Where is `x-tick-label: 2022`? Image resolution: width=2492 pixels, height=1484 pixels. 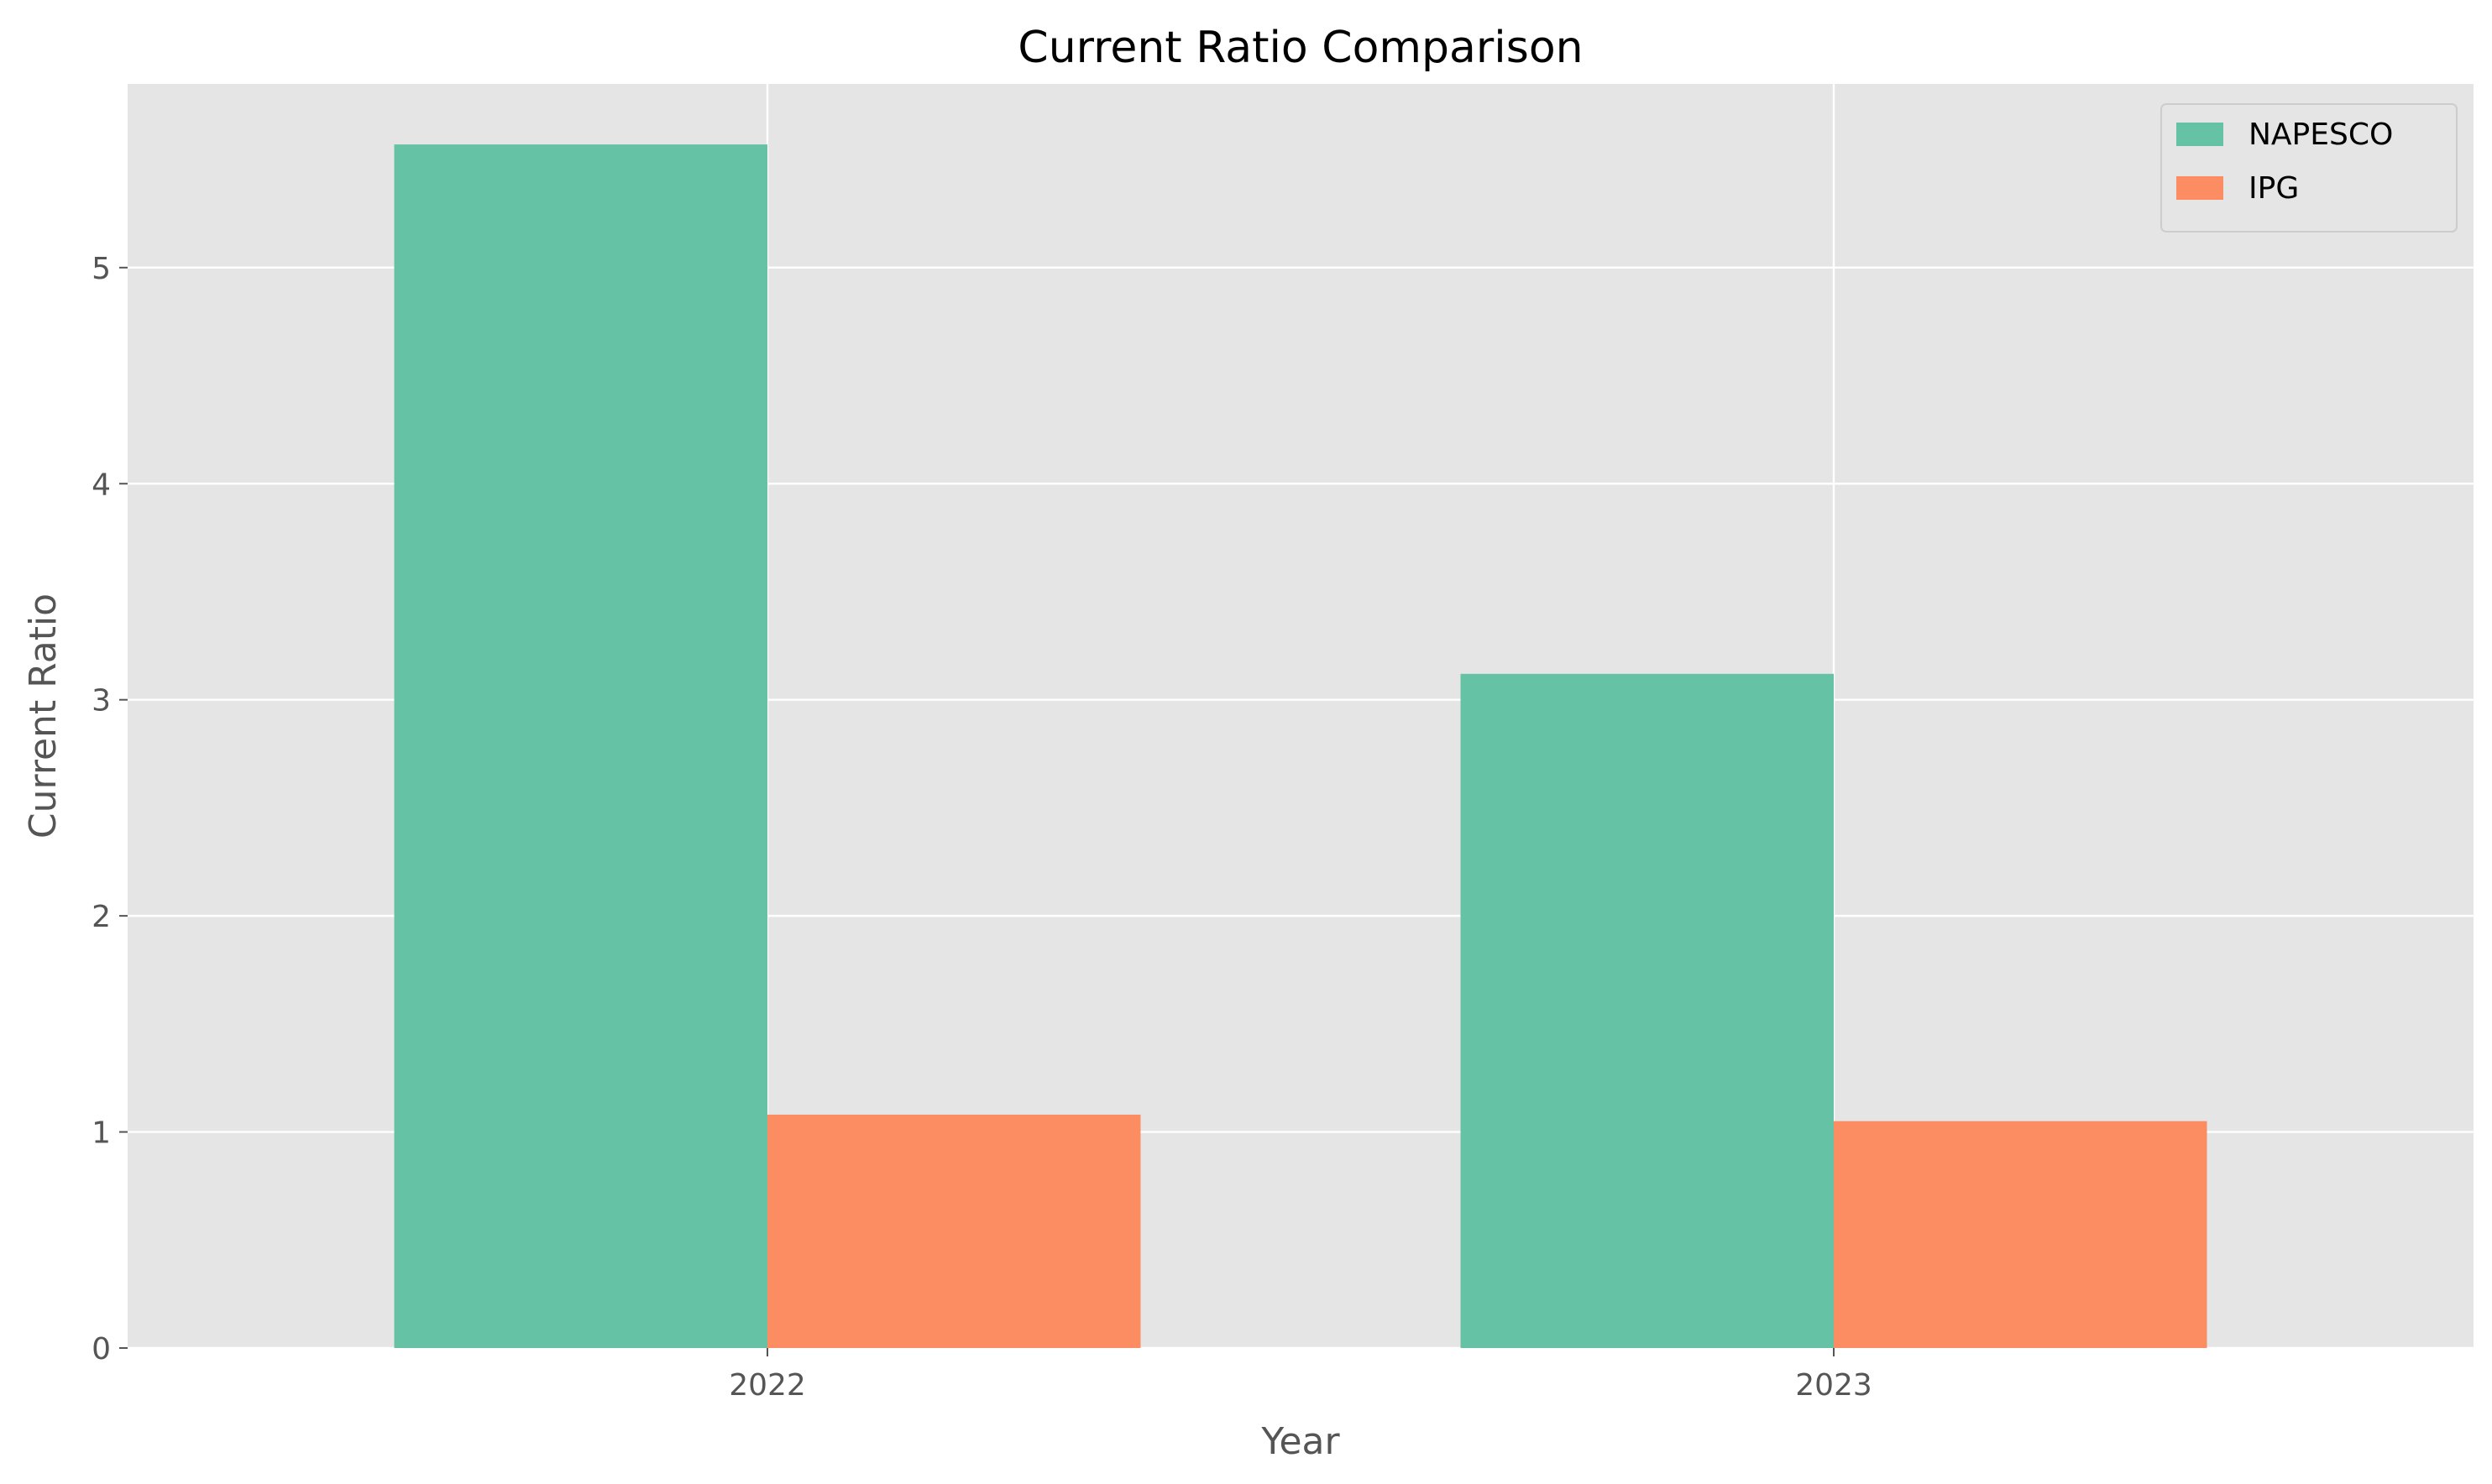 x-tick-label: 2022 is located at coordinates (768, 1385).